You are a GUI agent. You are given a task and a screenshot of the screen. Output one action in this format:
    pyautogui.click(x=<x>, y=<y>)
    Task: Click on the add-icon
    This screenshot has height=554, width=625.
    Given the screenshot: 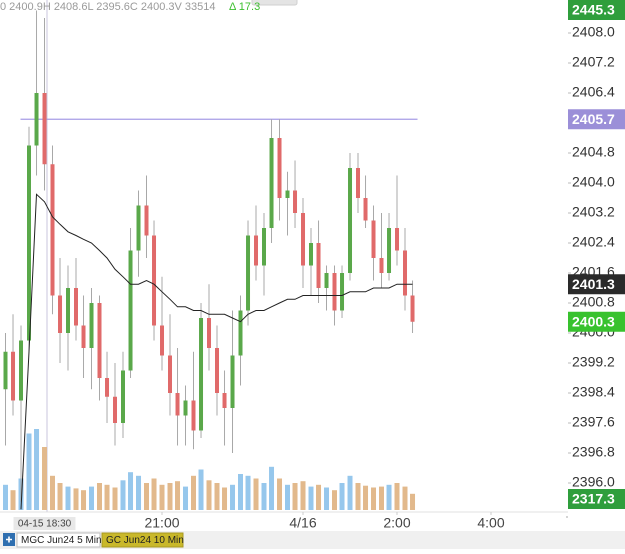 What is the action you would take?
    pyautogui.click(x=9, y=539)
    